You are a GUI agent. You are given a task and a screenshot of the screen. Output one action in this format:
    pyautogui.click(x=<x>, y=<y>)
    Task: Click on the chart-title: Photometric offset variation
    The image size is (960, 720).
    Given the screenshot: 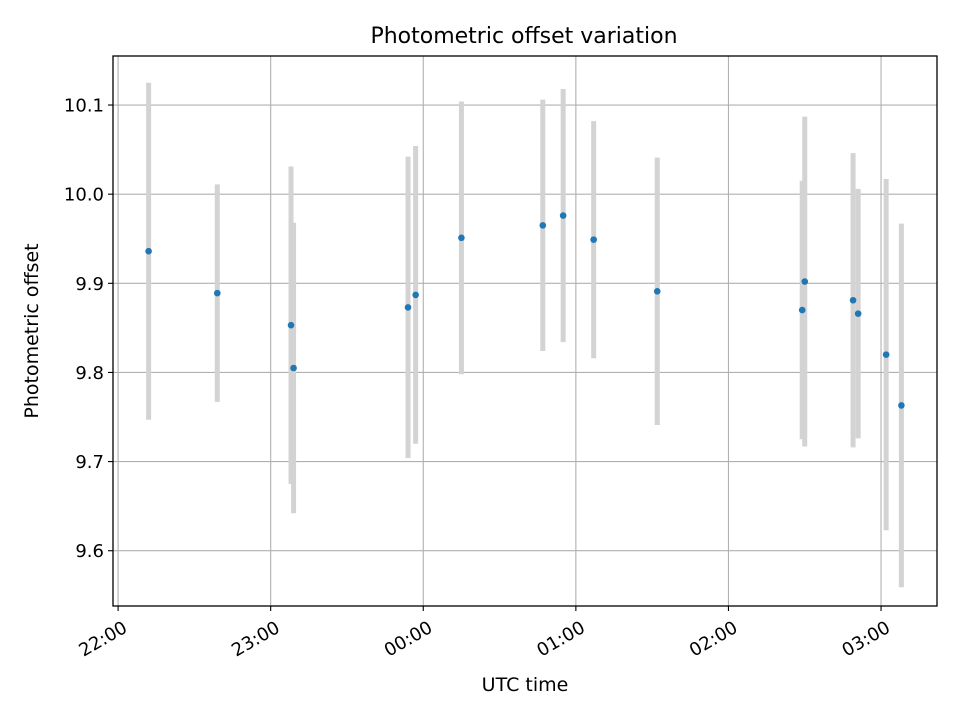 What is the action you would take?
    pyautogui.click(x=523, y=36)
    